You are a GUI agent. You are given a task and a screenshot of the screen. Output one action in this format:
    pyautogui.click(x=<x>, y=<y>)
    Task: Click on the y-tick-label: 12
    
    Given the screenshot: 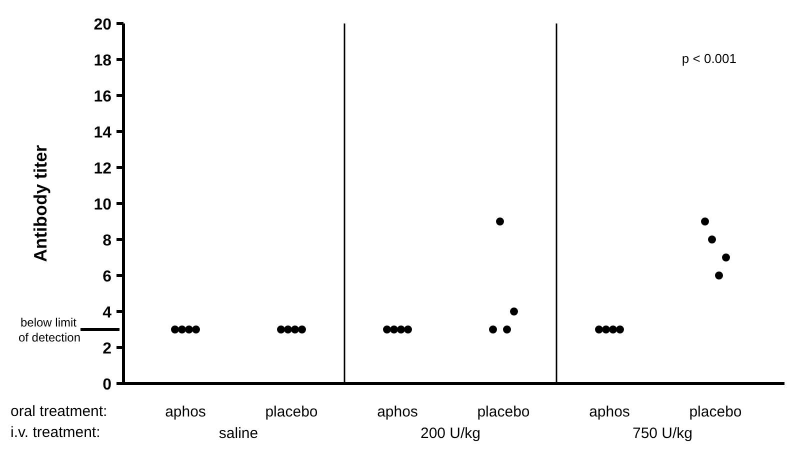 What is the action you would take?
    pyautogui.click(x=103, y=169)
    